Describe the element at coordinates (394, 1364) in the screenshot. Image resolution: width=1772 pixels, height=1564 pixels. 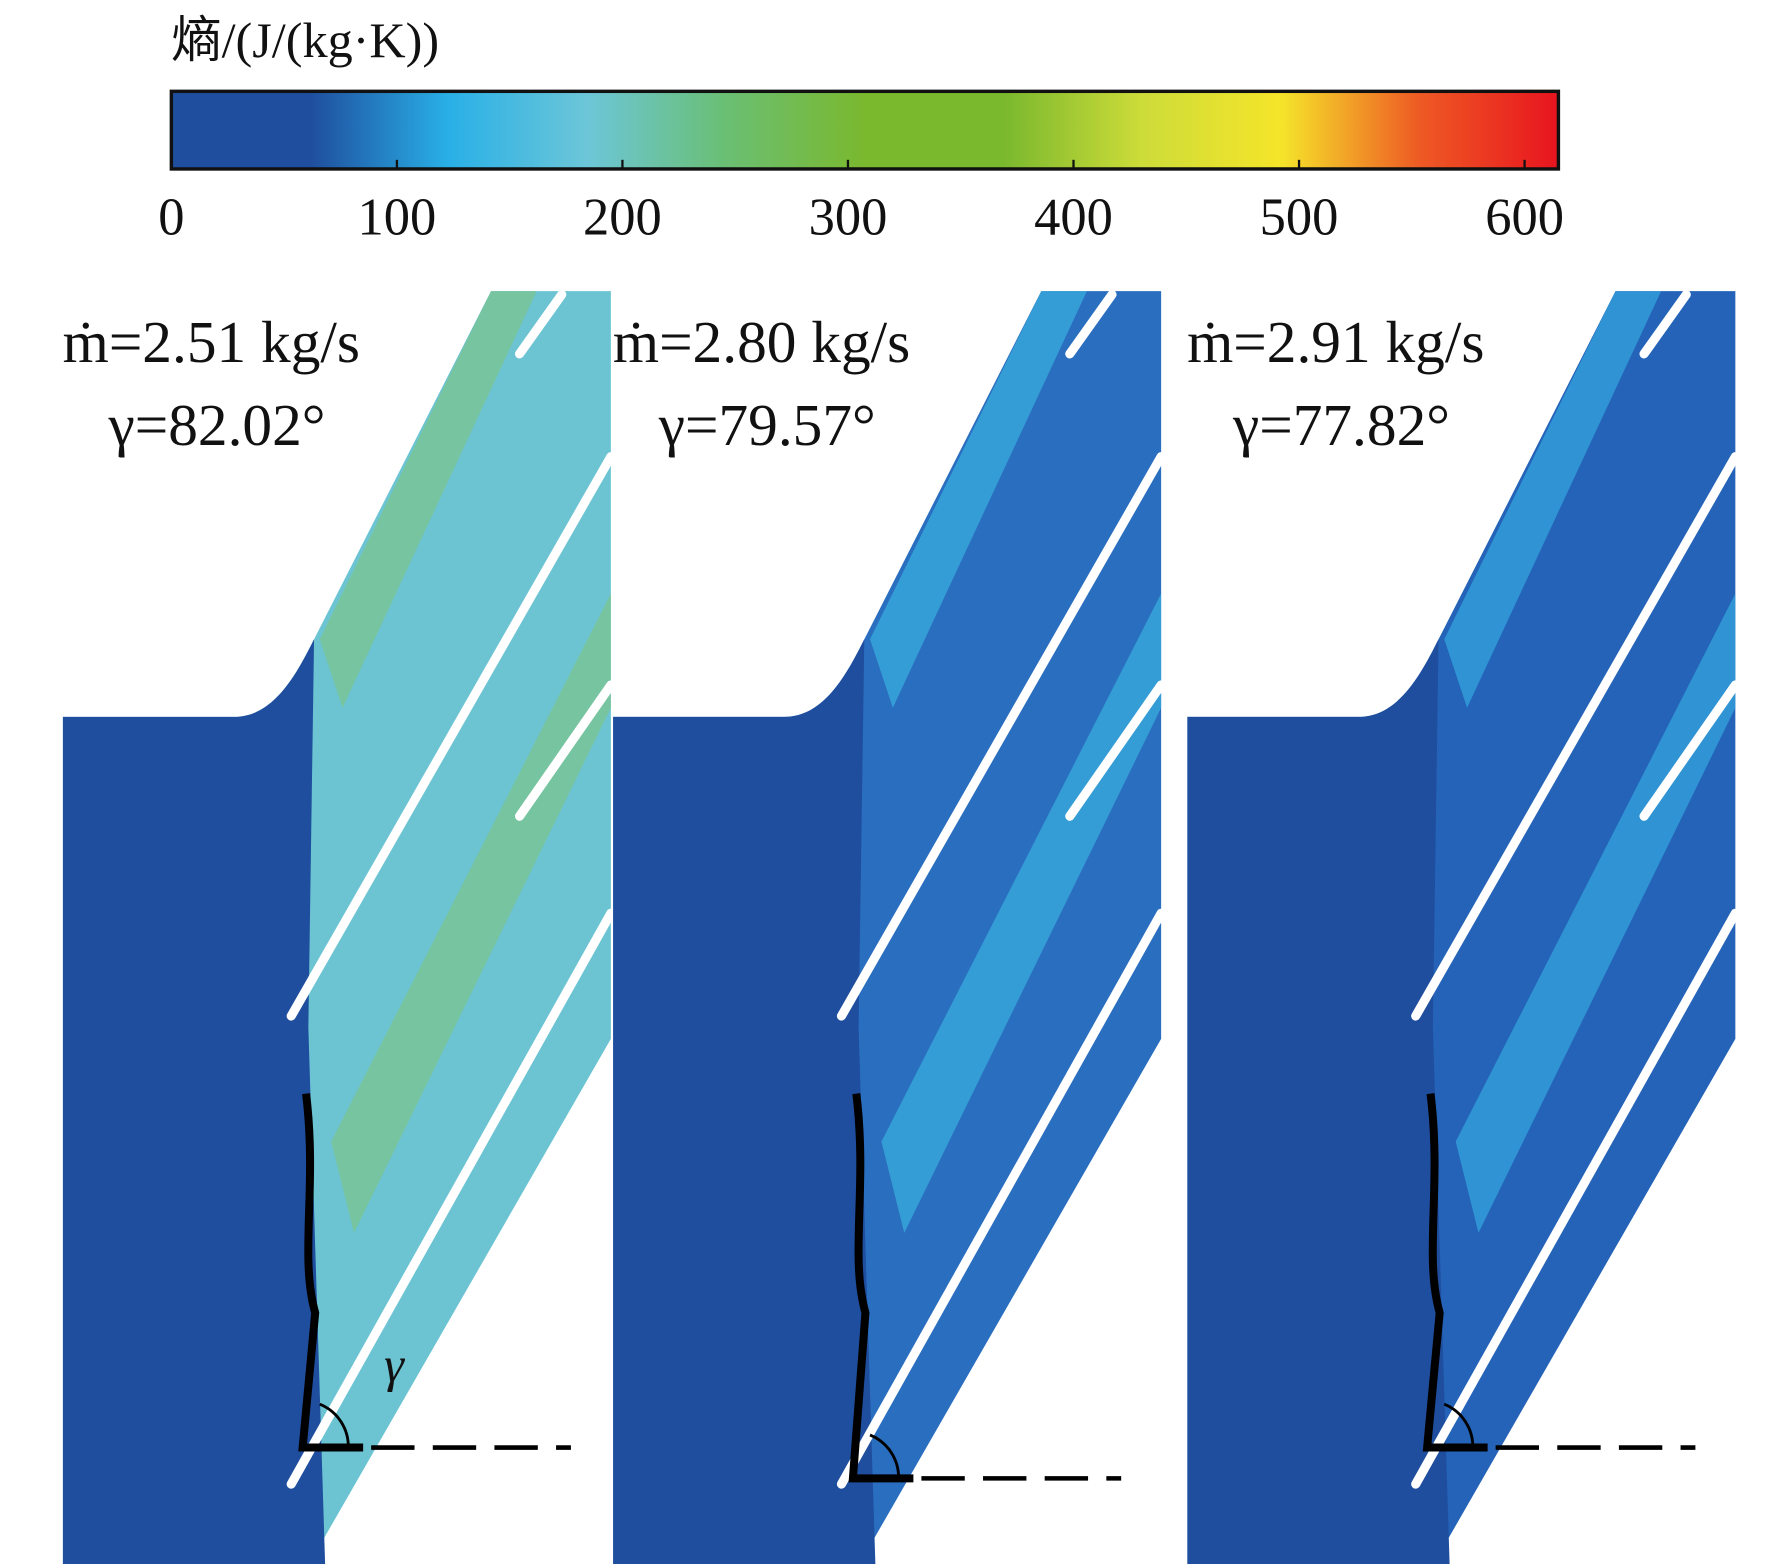
I see `angle-symbol: γ` at that location.